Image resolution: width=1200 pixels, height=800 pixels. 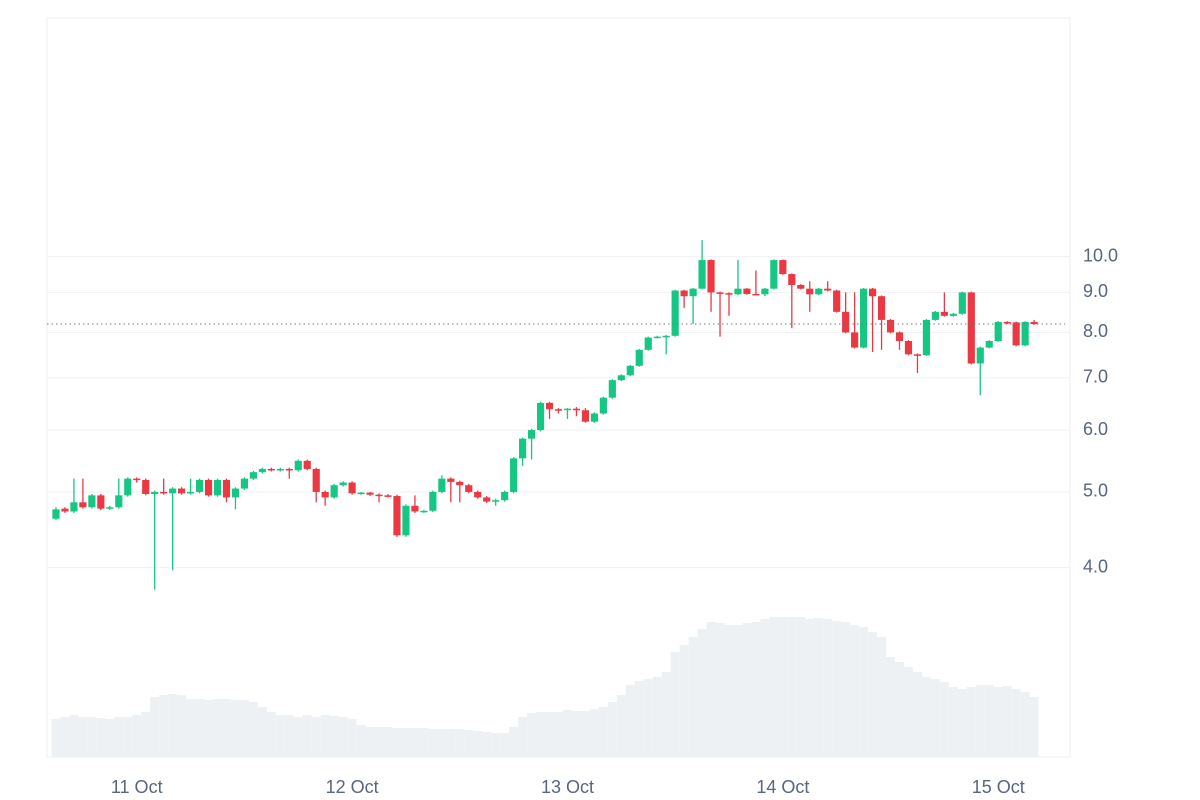 I want to click on x-tick-label: 14 Oct, so click(x=782, y=787).